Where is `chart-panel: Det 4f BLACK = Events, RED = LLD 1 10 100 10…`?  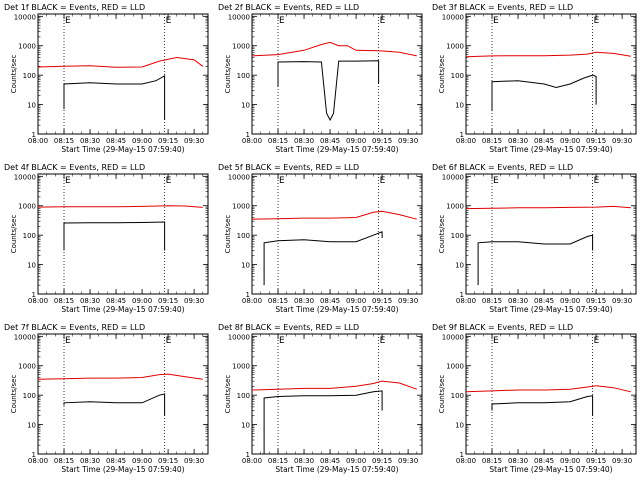 chart-panel: Det 4f BLACK = Events, RED = LLD 1 10 100 10… is located at coordinates (106, 238).